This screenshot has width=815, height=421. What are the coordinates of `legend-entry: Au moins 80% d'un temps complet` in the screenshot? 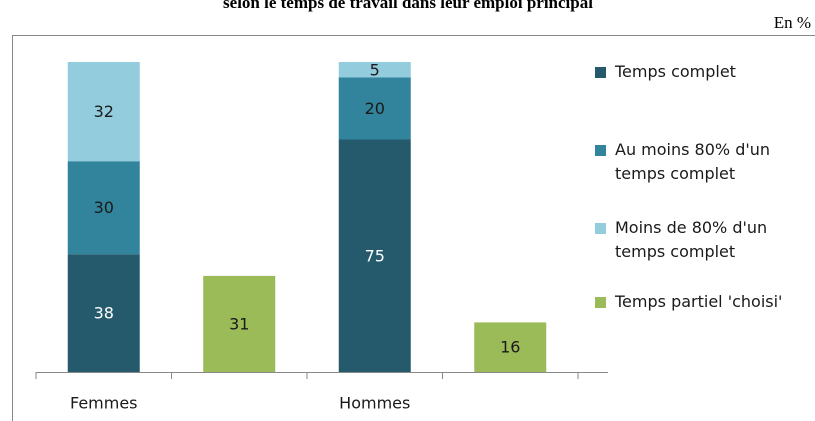 It's located at (700, 162).